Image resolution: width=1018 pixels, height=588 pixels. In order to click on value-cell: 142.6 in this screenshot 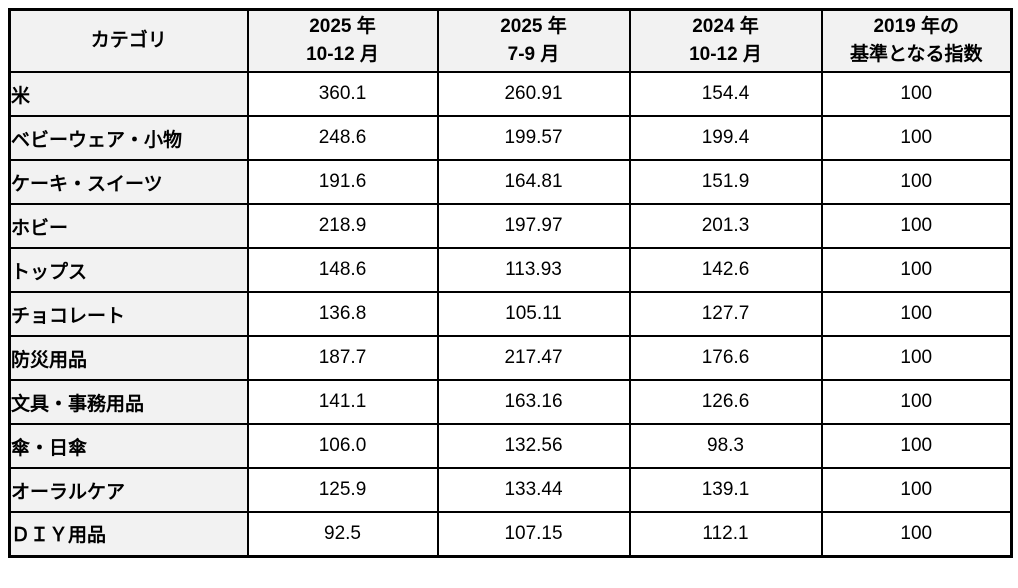, I will do `click(725, 270)`.